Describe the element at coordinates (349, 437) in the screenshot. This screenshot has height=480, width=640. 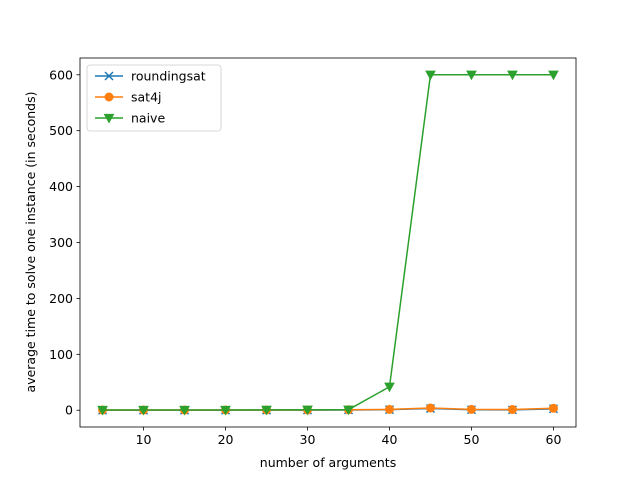
I see `x-axis: 10 20 30 40 50 60` at that location.